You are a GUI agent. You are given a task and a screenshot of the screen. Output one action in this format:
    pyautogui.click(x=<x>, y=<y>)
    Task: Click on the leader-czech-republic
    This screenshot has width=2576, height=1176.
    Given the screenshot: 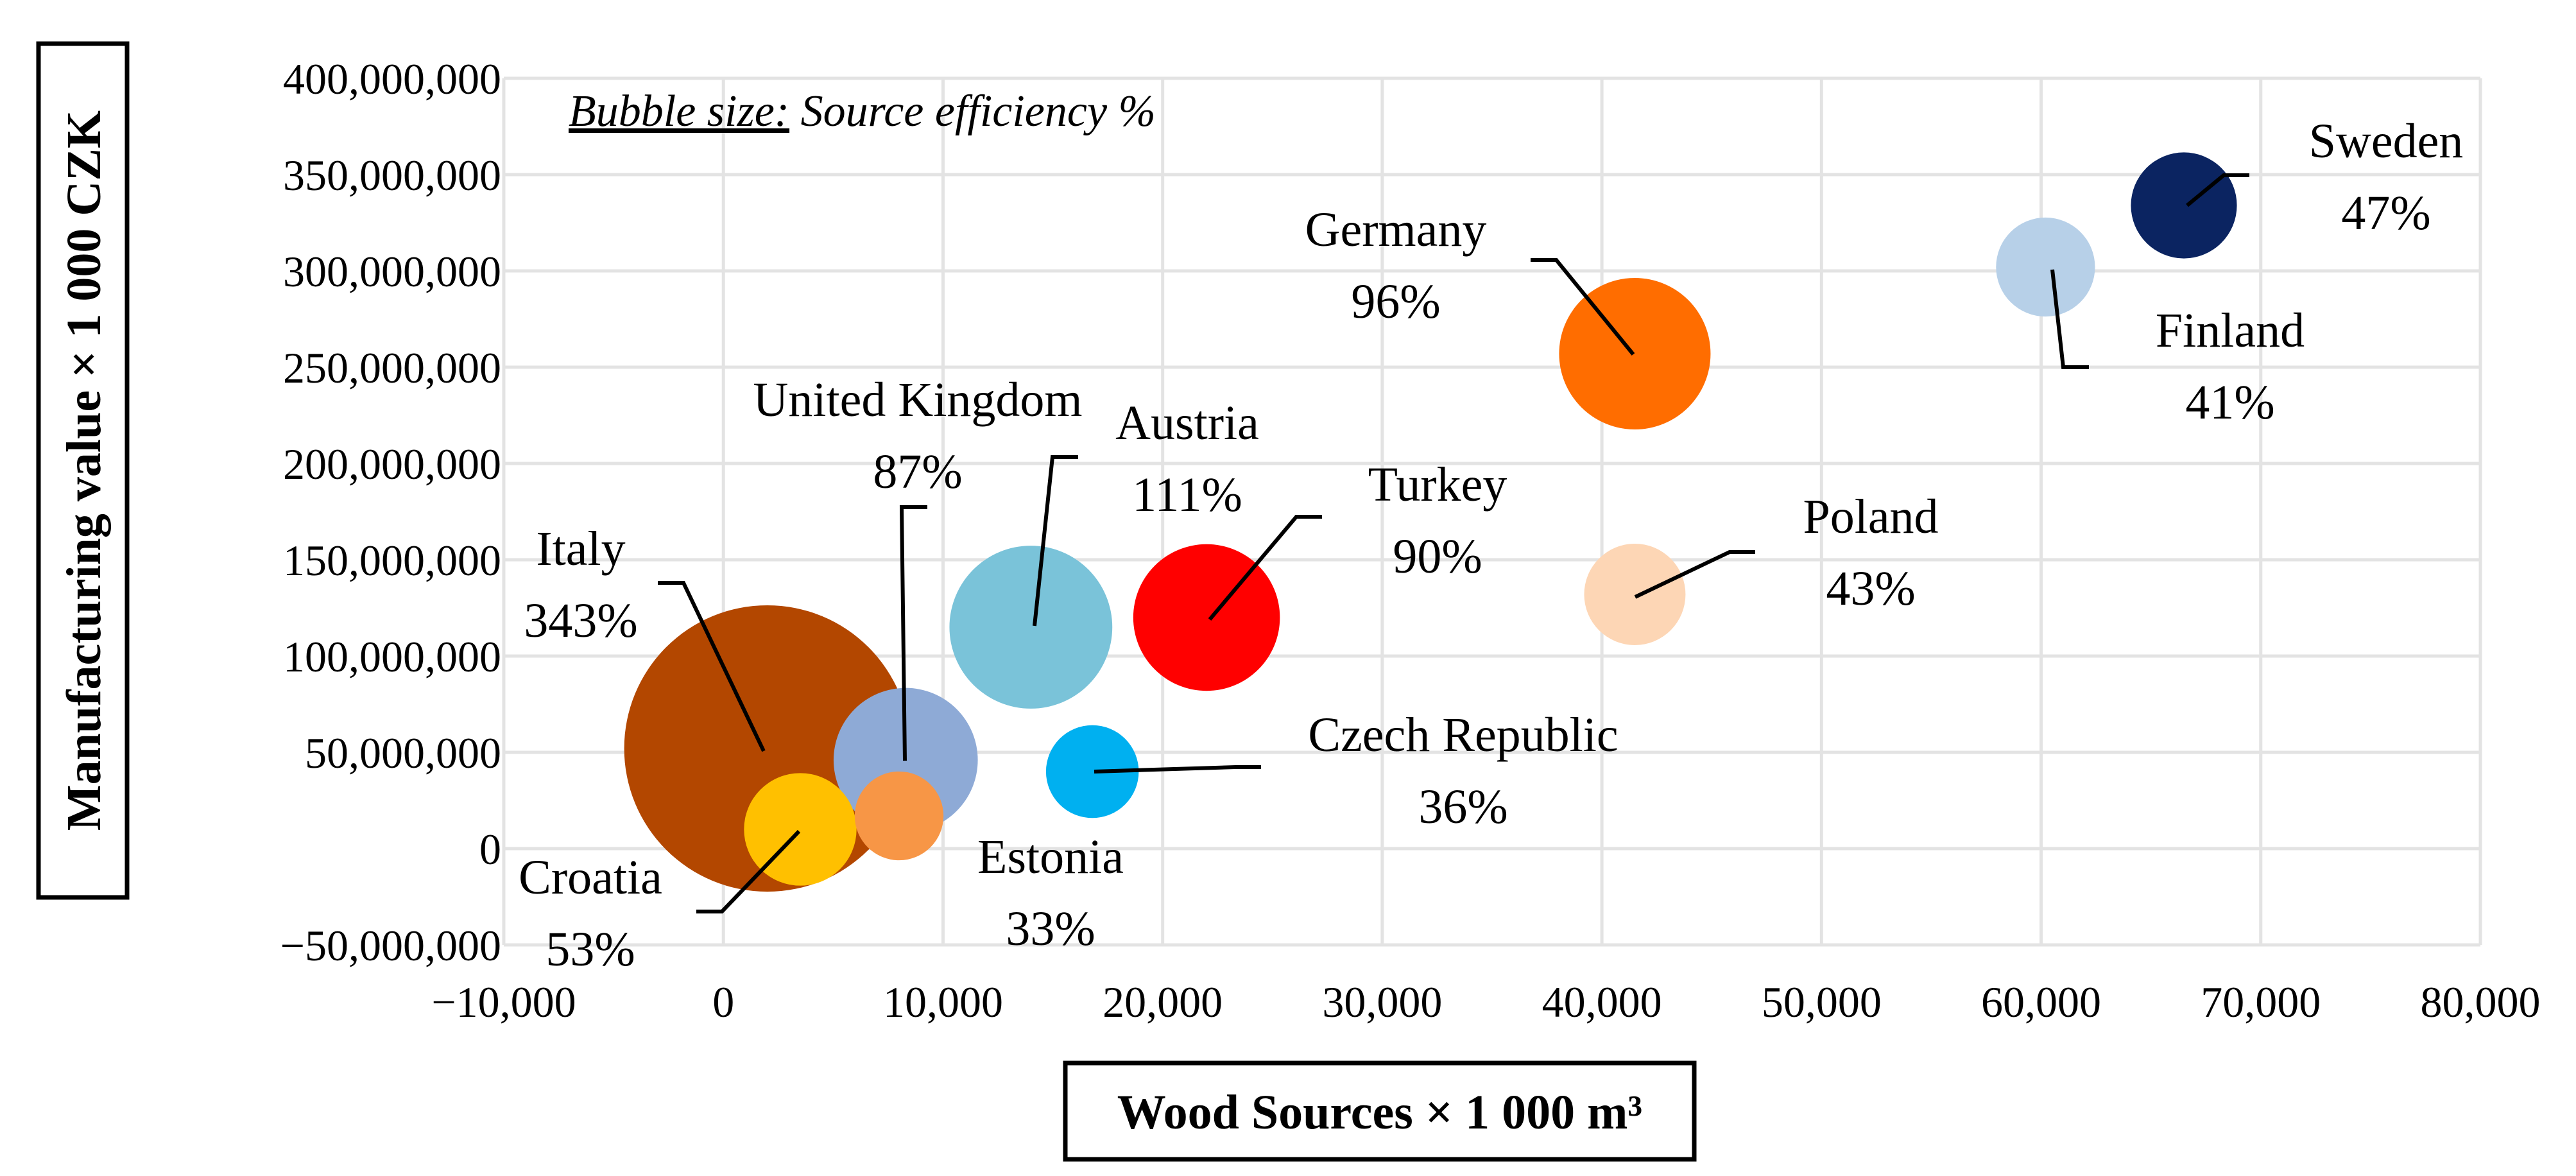 What is the action you would take?
    pyautogui.click(x=1177, y=769)
    